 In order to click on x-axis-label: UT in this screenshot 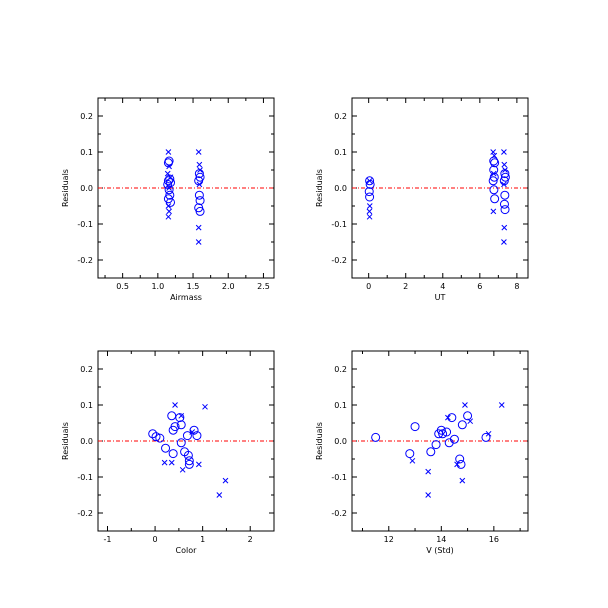, I will do `click(440, 297)`.